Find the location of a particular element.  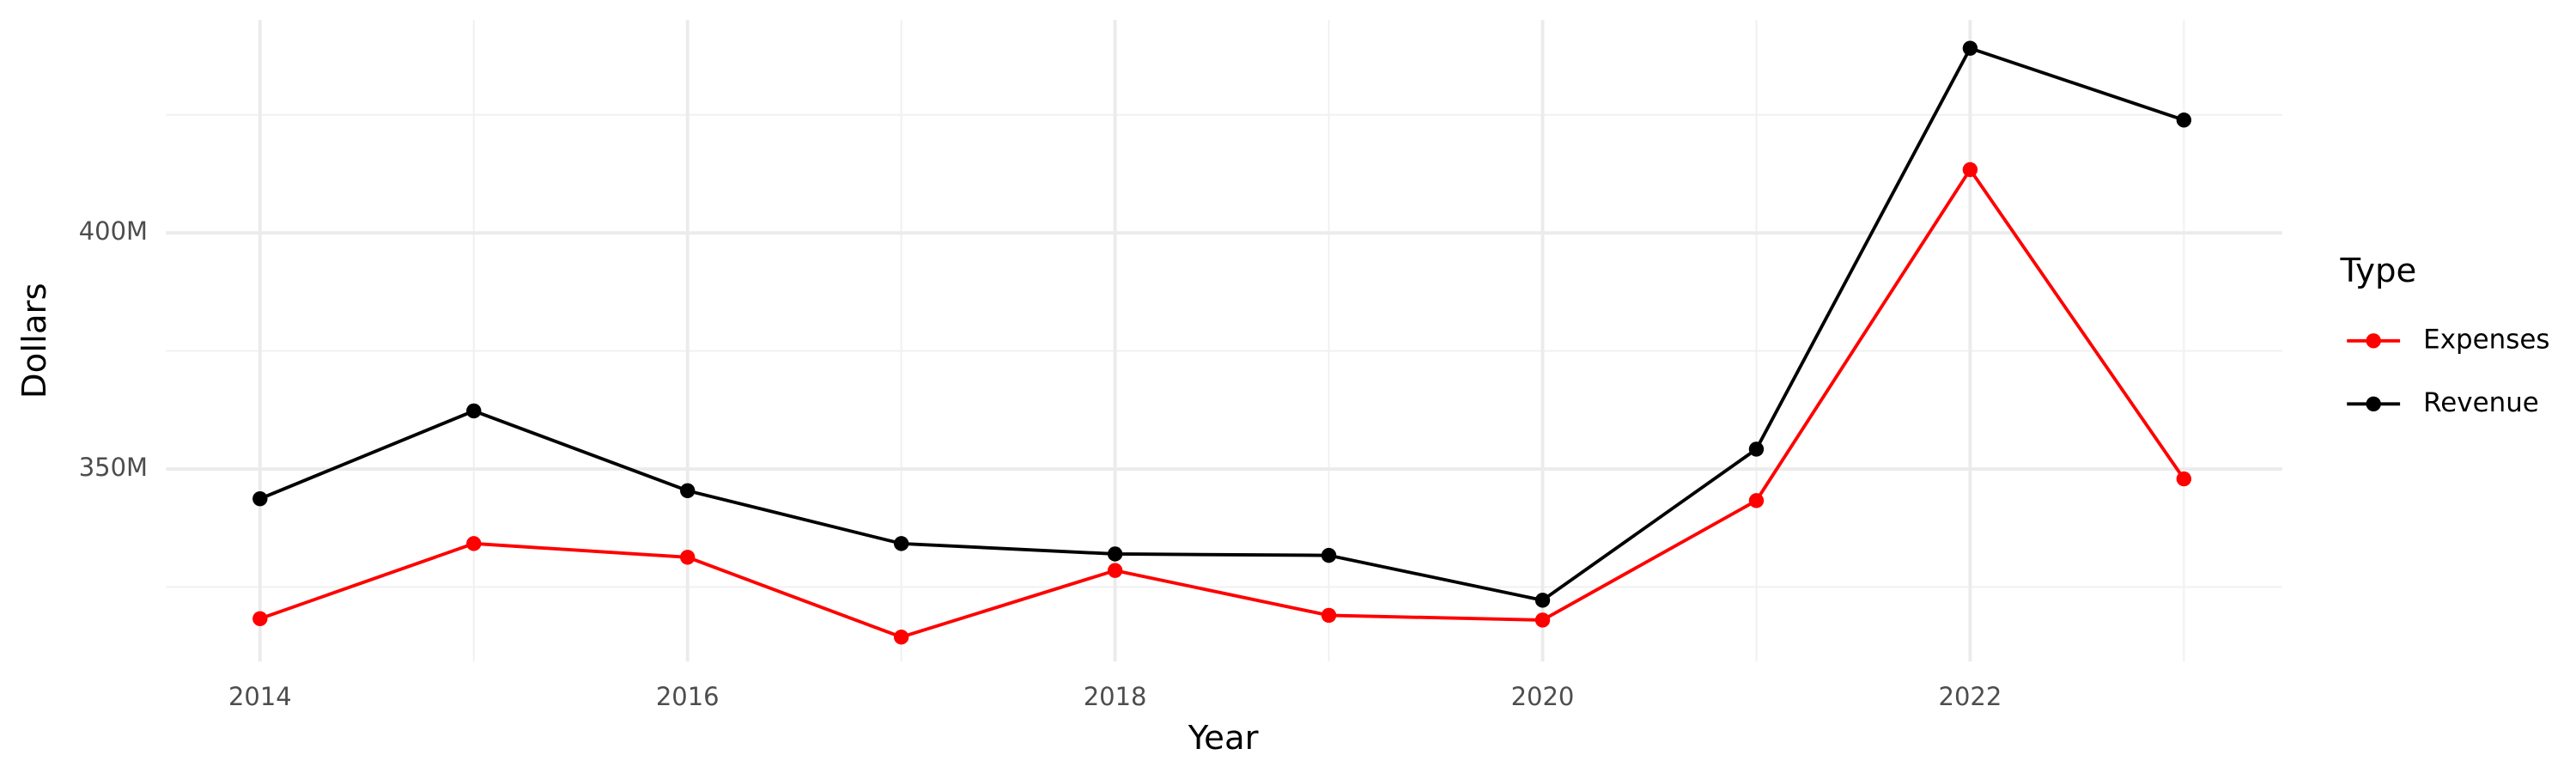

x-tick-label: 2018 is located at coordinates (1115, 696).